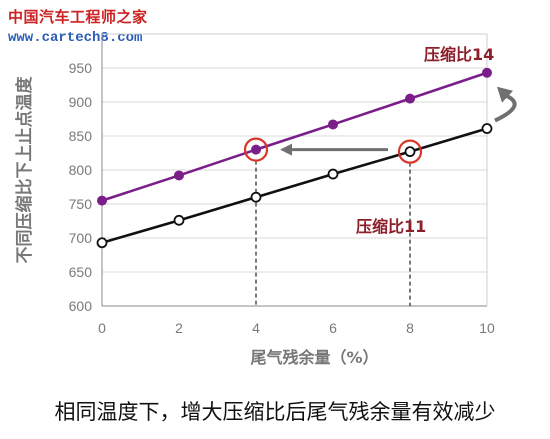 This screenshot has height=439, width=550. What do you see at coordinates (314, 357) in the screenshot?
I see `x-axis-label: 尾气残余量（%）` at bounding box center [314, 357].